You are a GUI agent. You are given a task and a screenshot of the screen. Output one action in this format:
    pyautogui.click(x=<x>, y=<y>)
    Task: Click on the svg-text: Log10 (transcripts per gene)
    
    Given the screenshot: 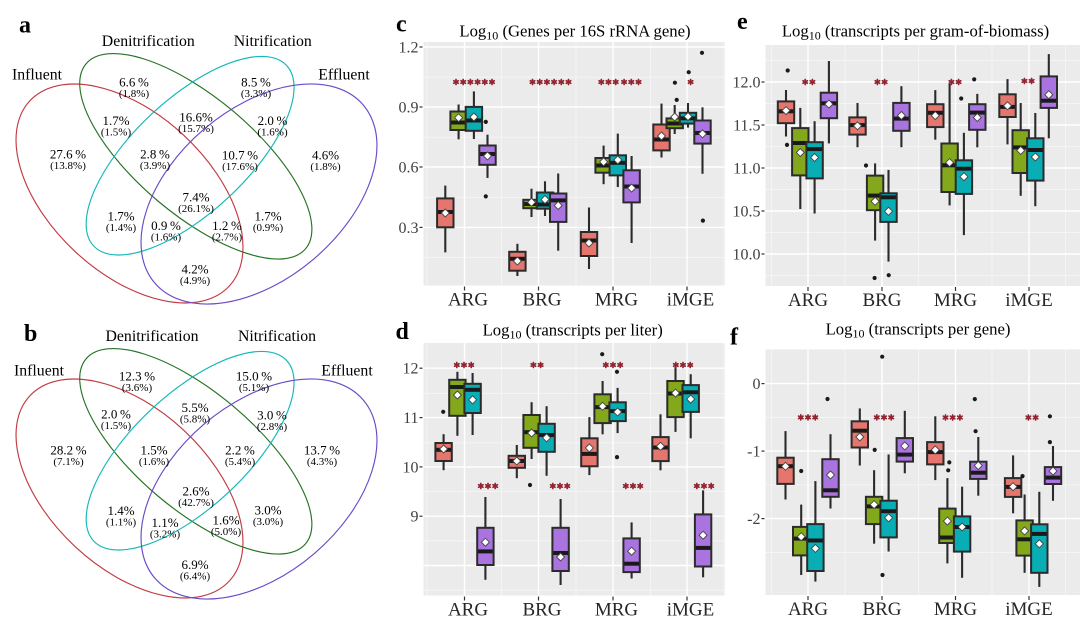 What is the action you would take?
    pyautogui.click(x=918, y=330)
    